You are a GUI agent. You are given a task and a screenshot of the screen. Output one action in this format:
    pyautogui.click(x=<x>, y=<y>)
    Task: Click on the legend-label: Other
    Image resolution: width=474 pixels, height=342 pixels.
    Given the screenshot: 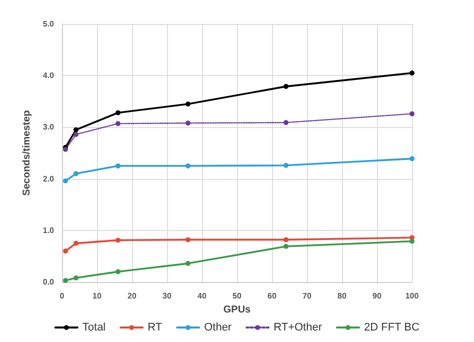 What is the action you would take?
    pyautogui.click(x=218, y=328)
    